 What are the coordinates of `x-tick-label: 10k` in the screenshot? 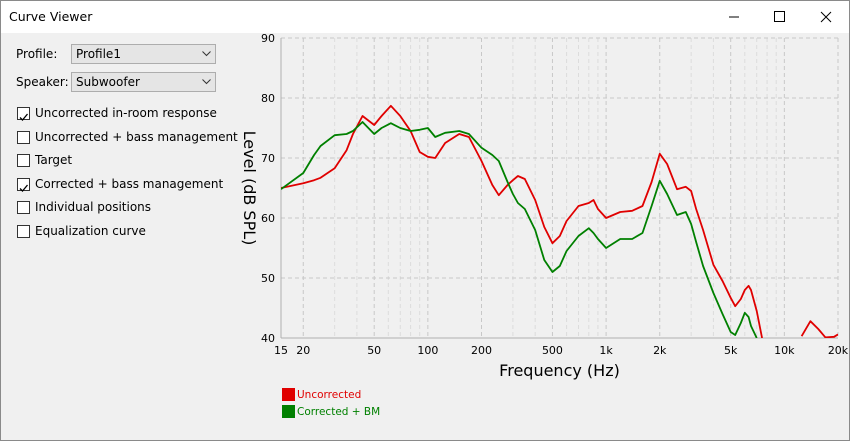 It's located at (784, 350).